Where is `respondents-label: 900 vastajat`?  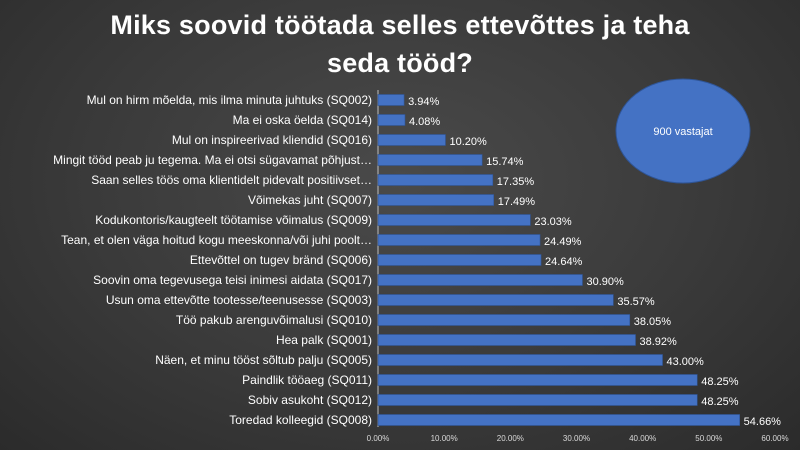
respondents-label: 900 vastajat is located at coordinates (682, 132).